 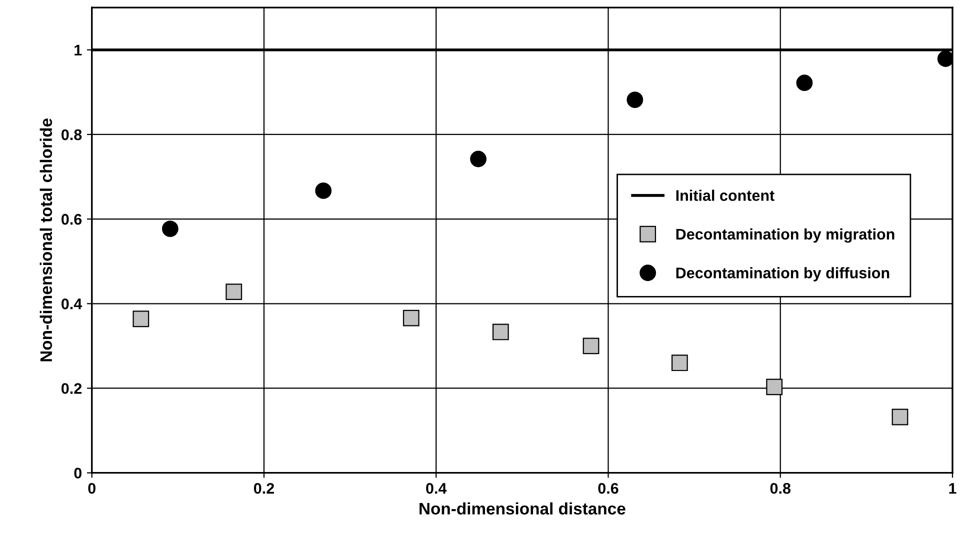 I want to click on legend-label: Decontamination by diffusion, so click(x=783, y=274).